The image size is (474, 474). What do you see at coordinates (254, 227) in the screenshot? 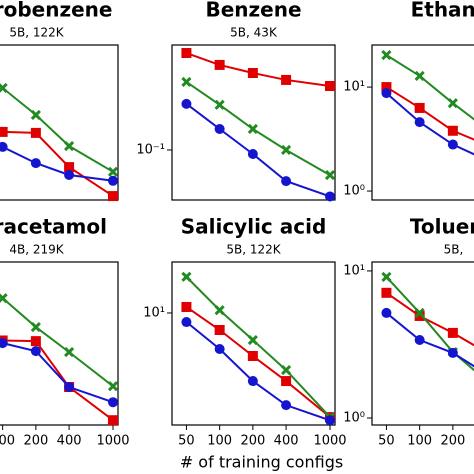
I see `panel-title: Salicylic acid` at bounding box center [254, 227].